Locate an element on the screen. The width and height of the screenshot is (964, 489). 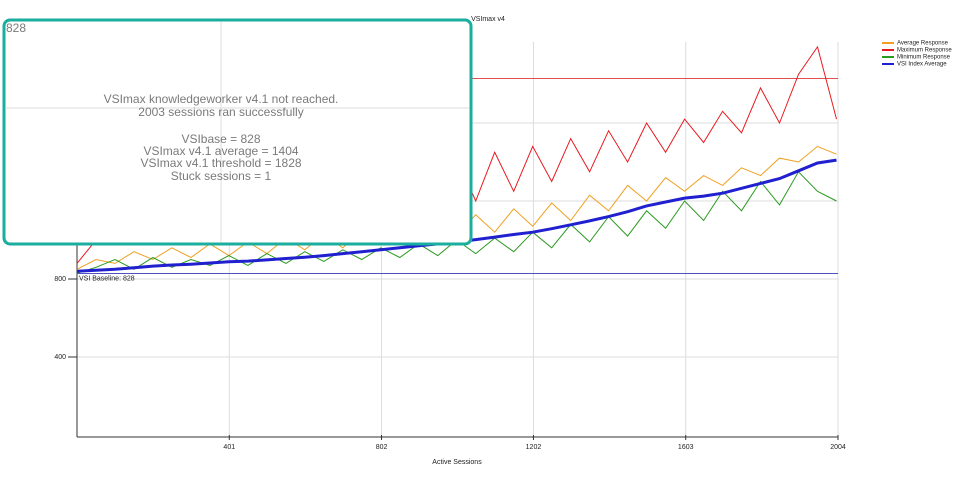
reference-label: VSI Baseline: 828 is located at coordinates (107, 278).